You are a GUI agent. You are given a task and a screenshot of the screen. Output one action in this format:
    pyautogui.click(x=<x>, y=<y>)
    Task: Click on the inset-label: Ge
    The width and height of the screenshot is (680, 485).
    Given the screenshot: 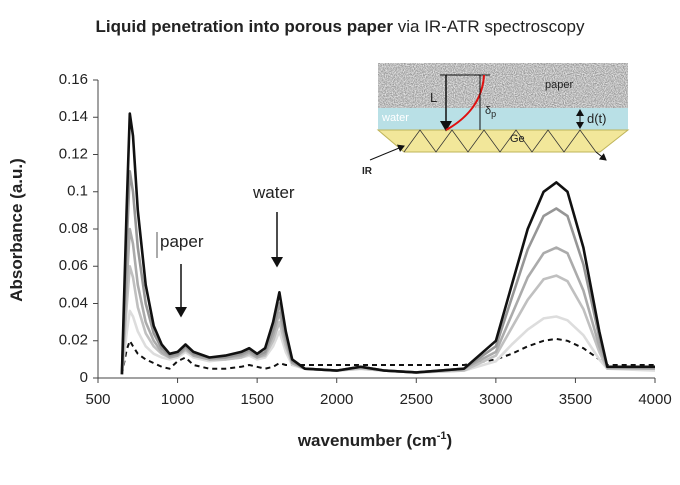 What is the action you would take?
    pyautogui.click(x=517, y=139)
    